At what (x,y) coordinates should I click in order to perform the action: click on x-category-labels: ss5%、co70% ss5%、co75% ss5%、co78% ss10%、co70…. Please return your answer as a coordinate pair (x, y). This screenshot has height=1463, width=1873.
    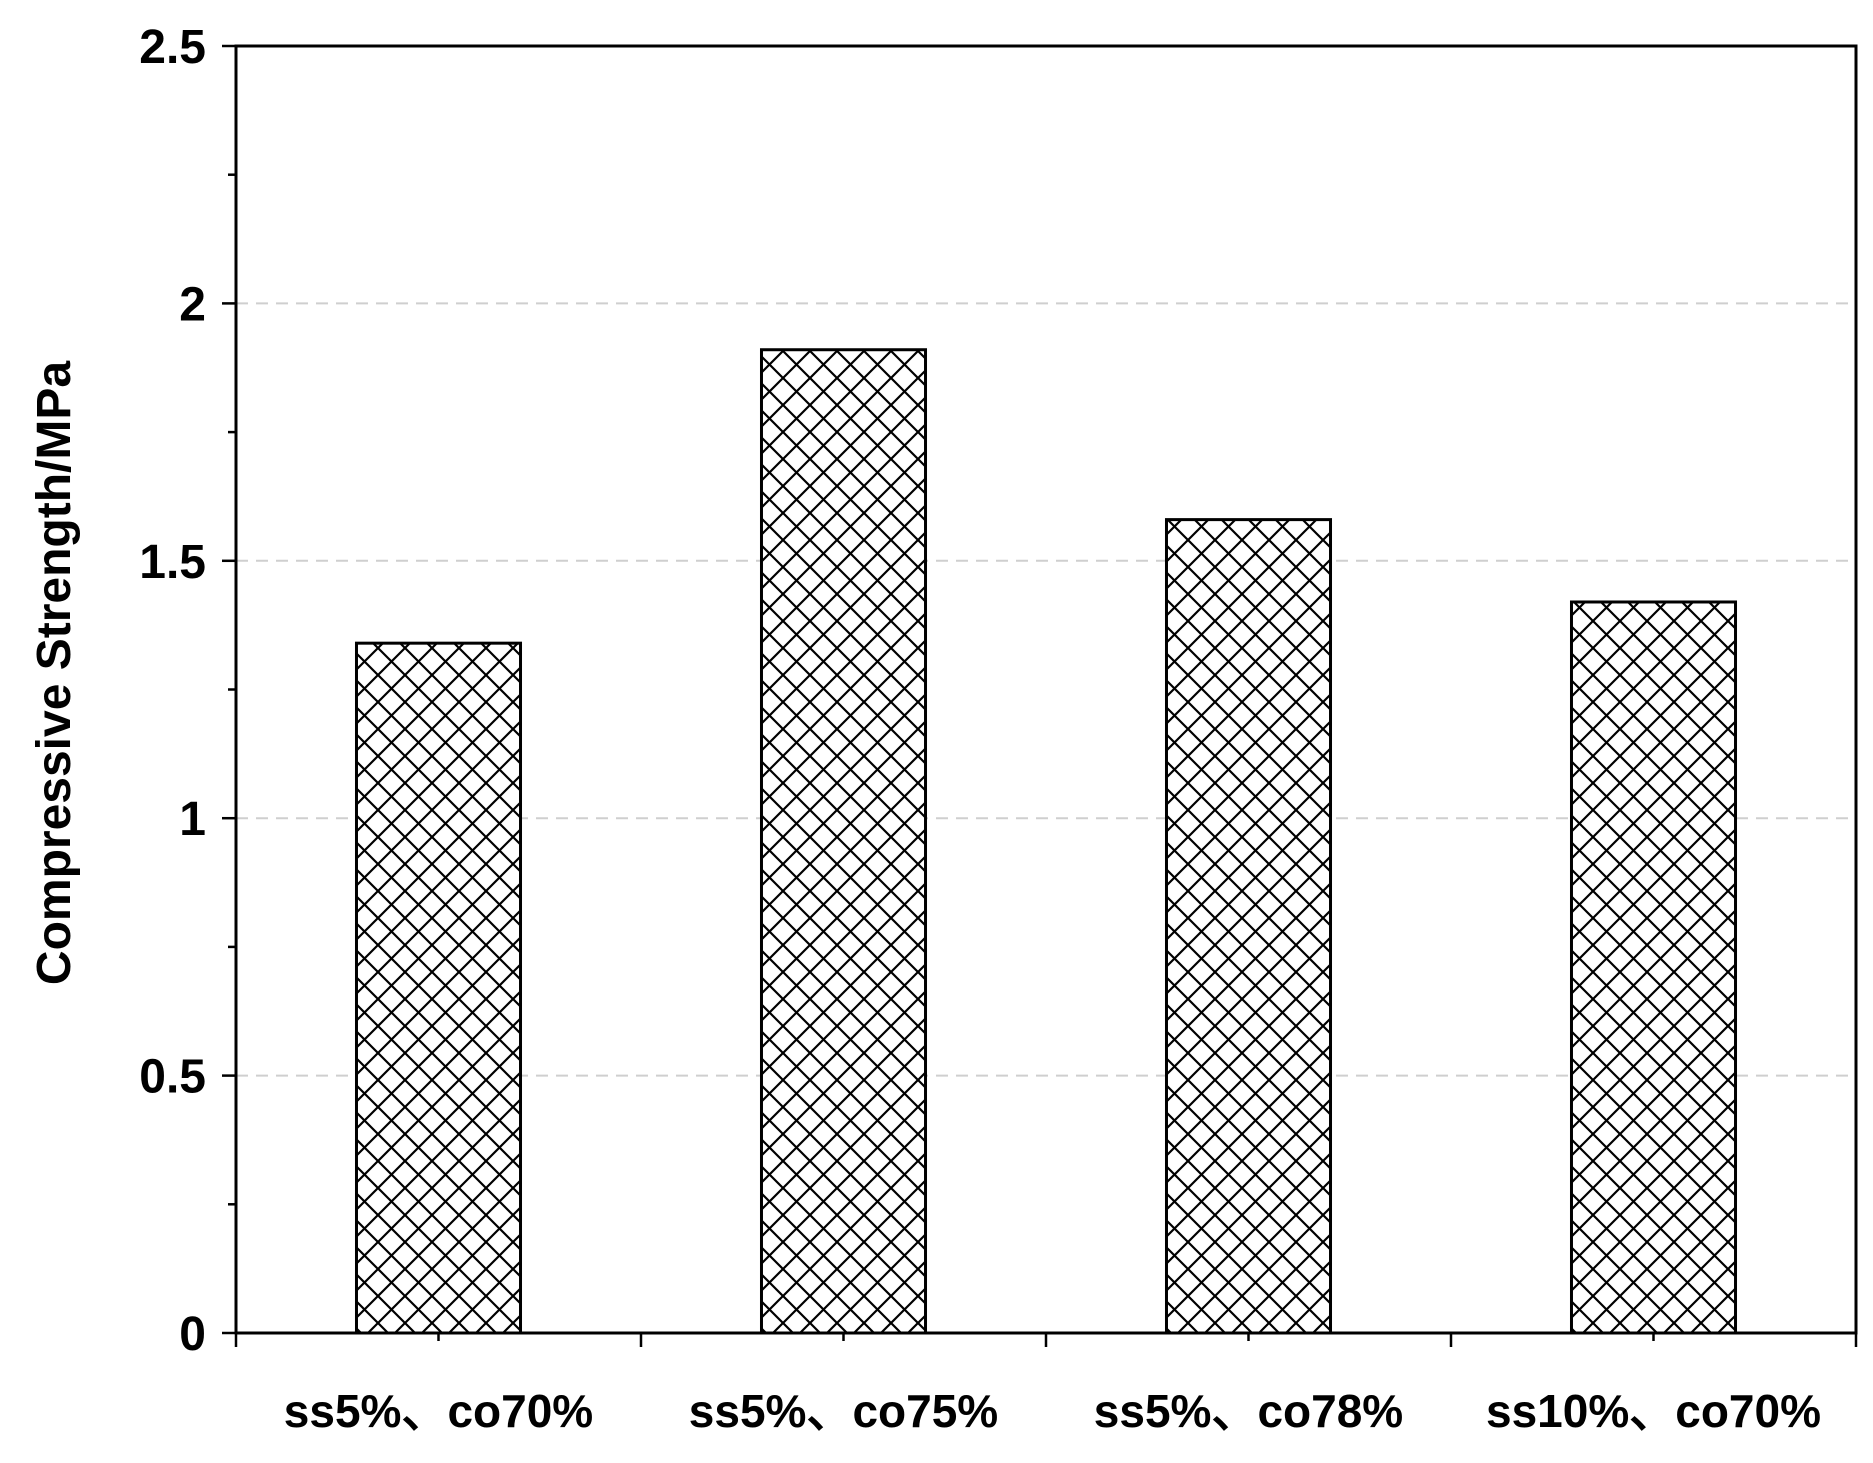
    Looking at the image, I should click on (1052, 1411).